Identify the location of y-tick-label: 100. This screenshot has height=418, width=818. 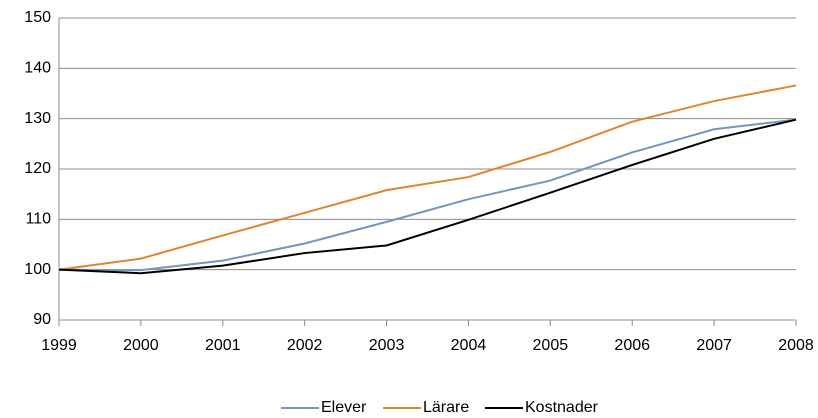
(37, 269).